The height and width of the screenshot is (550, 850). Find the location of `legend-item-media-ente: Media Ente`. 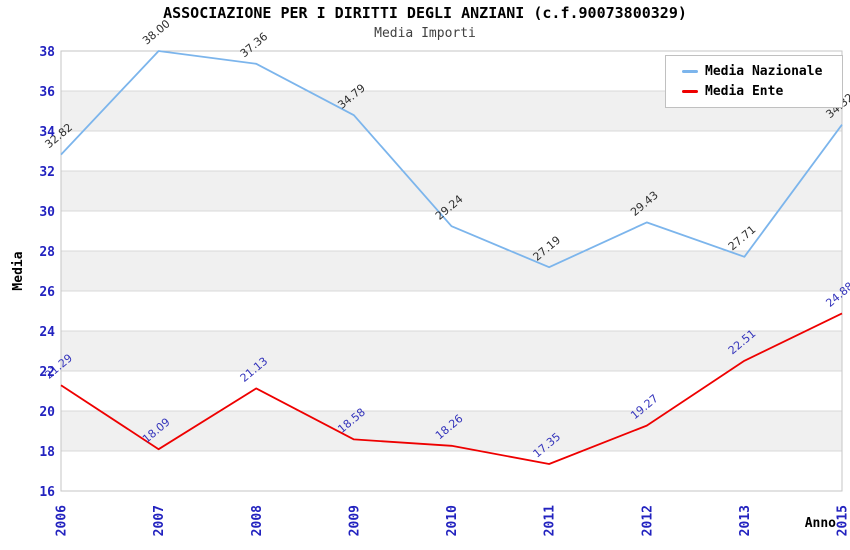

legend-item-media-ente: Media Ente is located at coordinates (760, 91).